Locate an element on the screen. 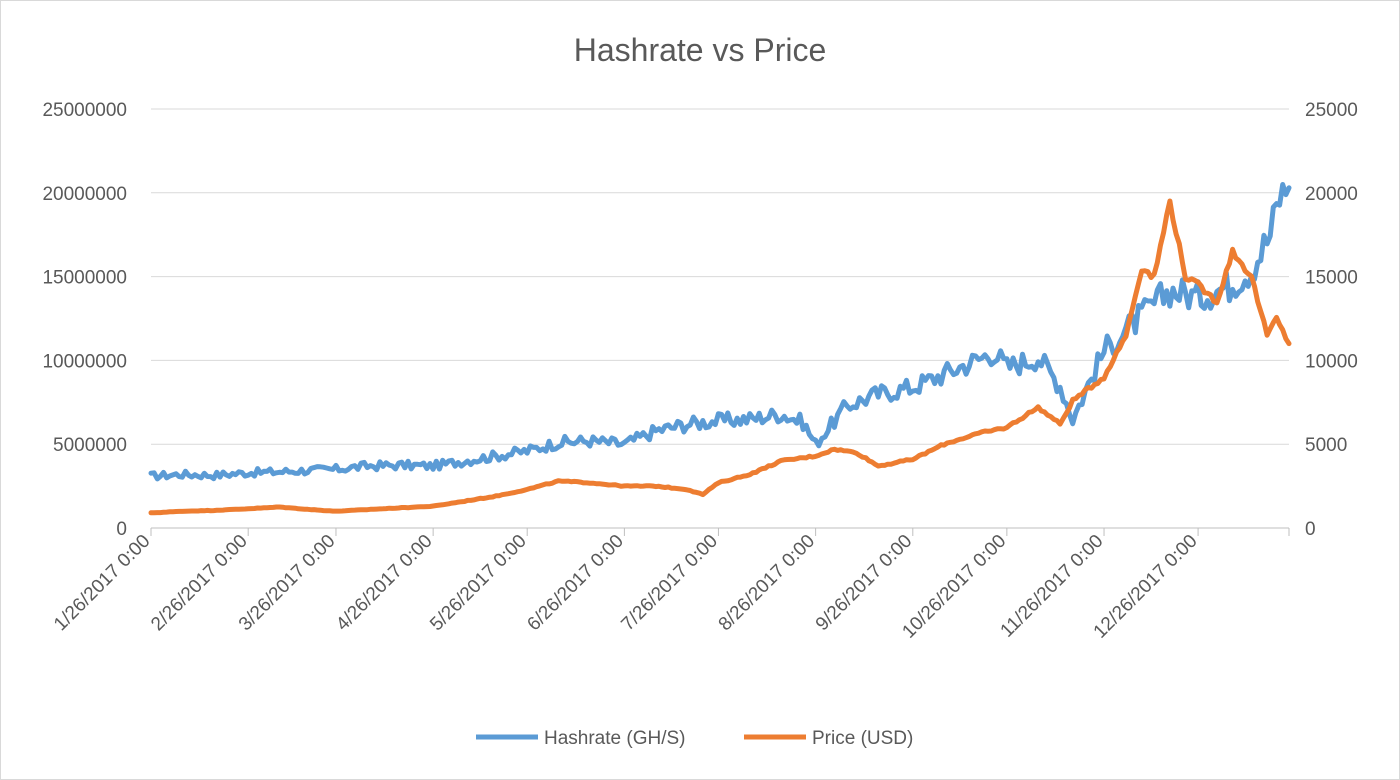 Image resolution: width=1400 pixels, height=780 pixels. x-tick-label: 11/26/2017 0:00 is located at coordinates (1052, 586).